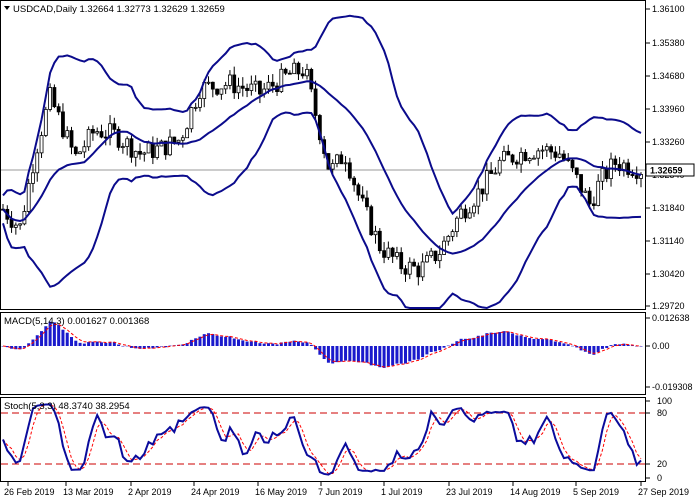 The image size is (700, 500). I want to click on macd-y-axis: 0.012638 0.00 -0.019308, so click(669, 352).